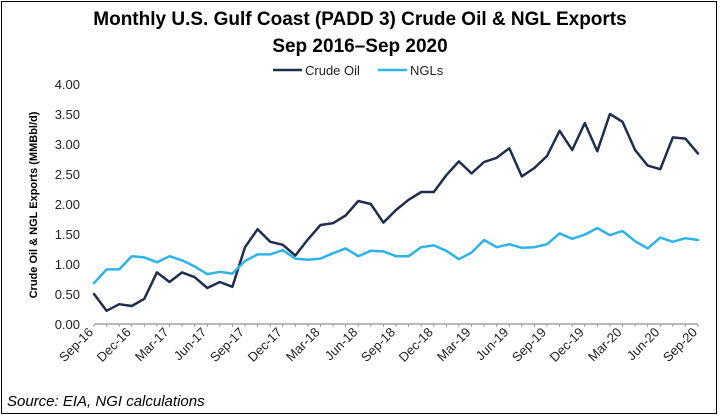 The height and width of the screenshot is (417, 720). I want to click on y-axis-title: Crude Oil & NGL Exports (MMBbl/d), so click(34, 204).